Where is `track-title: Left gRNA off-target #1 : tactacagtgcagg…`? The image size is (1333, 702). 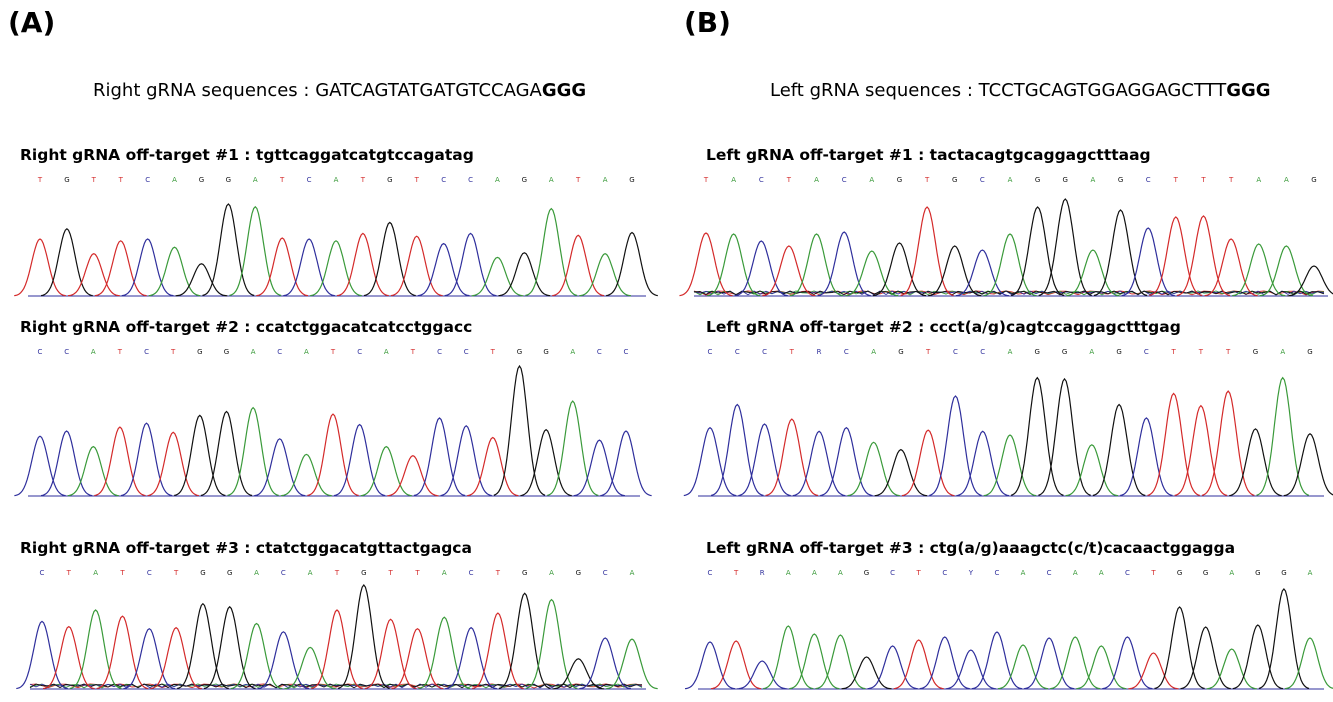 track-title: Left gRNA off-target #1 : tactacagtgcagg… is located at coordinates (928, 155).